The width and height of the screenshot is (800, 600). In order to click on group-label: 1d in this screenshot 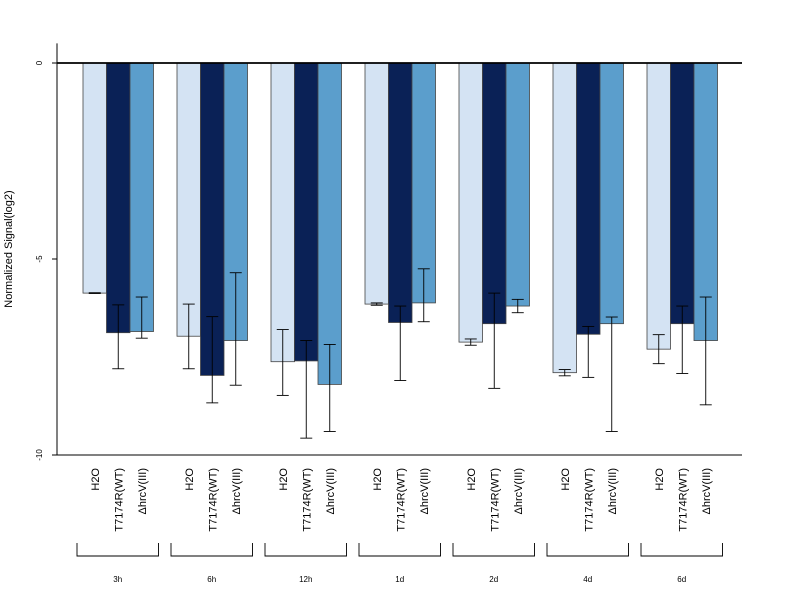, I will do `click(399, 579)`.